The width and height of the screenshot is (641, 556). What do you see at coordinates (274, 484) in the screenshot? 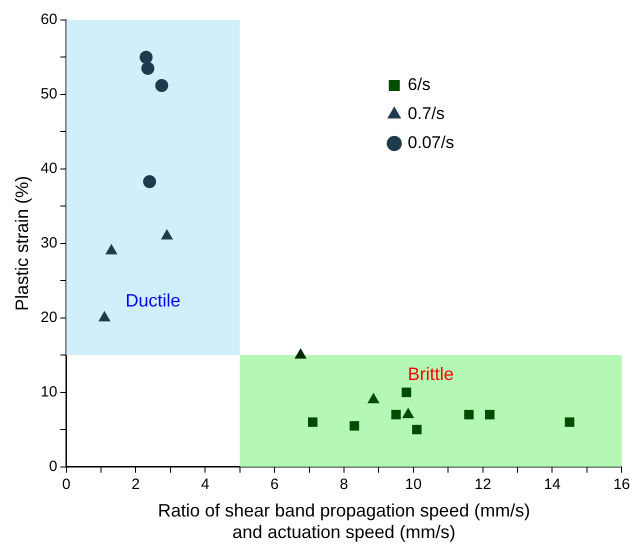
I see `x-tick-label: 6` at bounding box center [274, 484].